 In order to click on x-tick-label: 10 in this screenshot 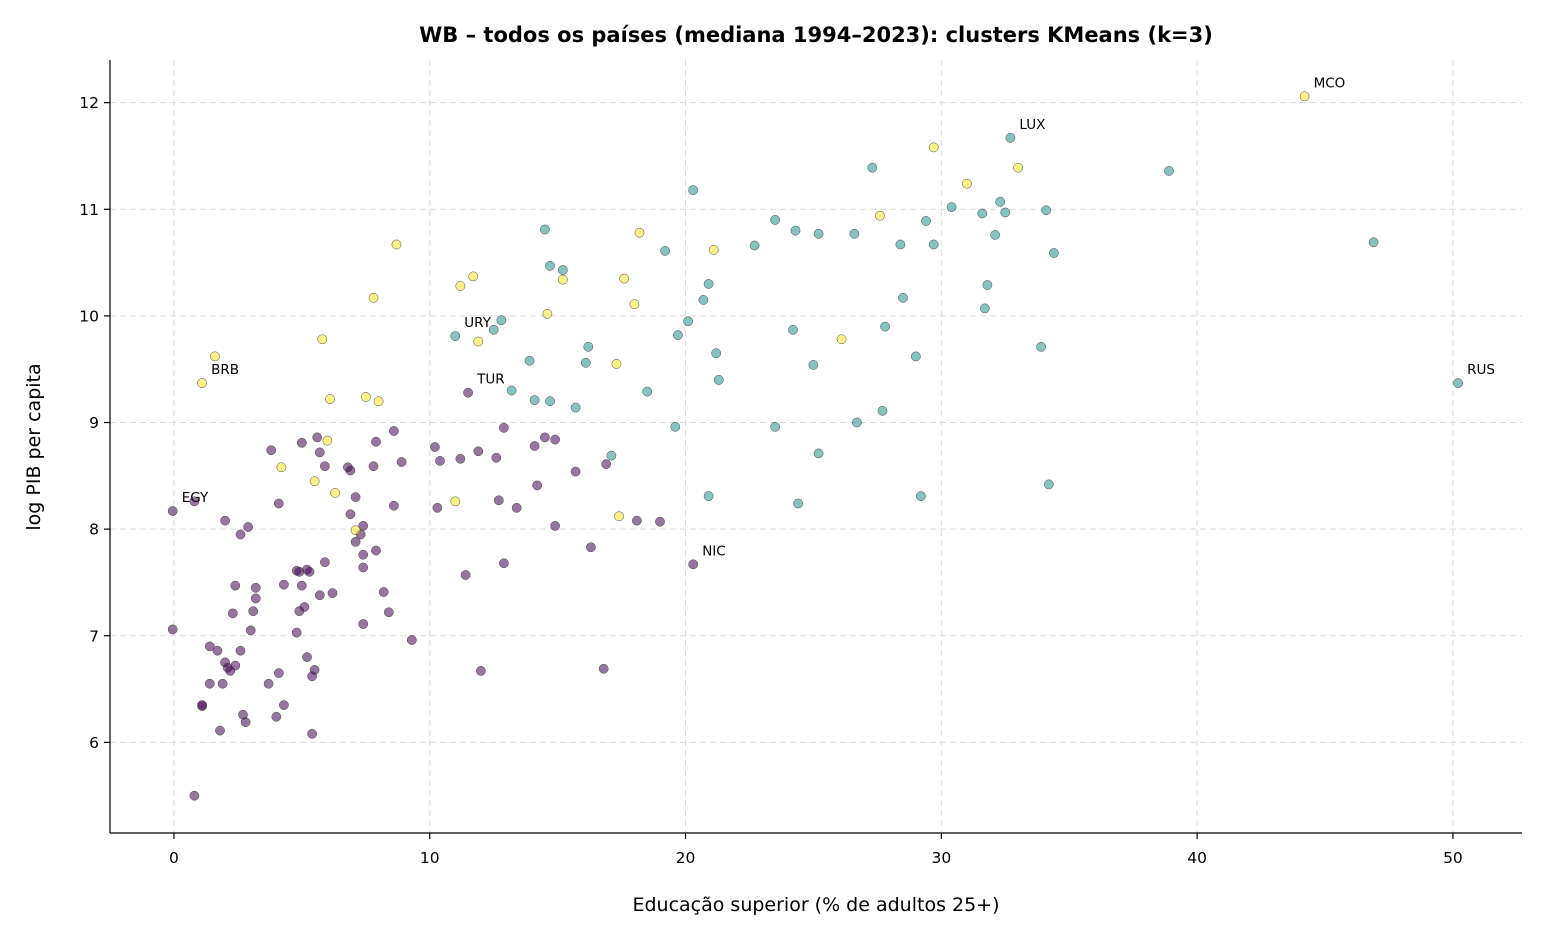, I will do `click(430, 858)`.